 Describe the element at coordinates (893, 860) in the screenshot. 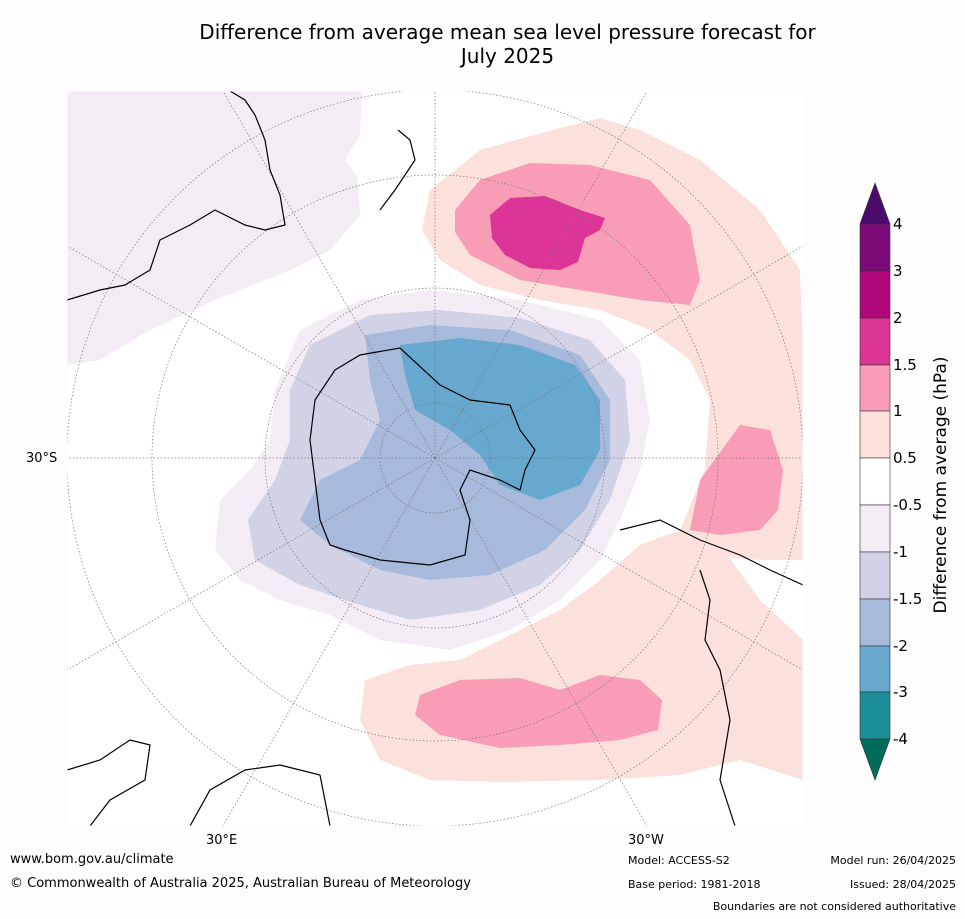

I see `model-run-date: Model run: 26/04/2025` at that location.